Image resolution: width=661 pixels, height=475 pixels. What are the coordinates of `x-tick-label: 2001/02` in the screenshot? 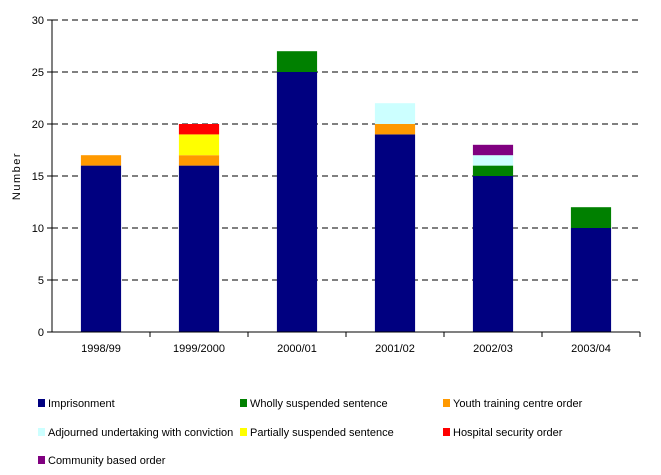 It's located at (395, 349).